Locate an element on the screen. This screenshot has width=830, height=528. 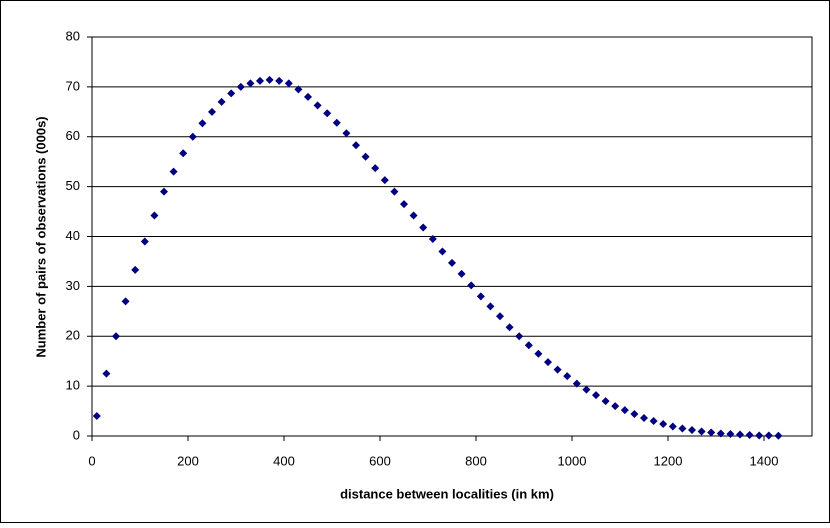
y-tick-label: 30 is located at coordinates (73, 285).